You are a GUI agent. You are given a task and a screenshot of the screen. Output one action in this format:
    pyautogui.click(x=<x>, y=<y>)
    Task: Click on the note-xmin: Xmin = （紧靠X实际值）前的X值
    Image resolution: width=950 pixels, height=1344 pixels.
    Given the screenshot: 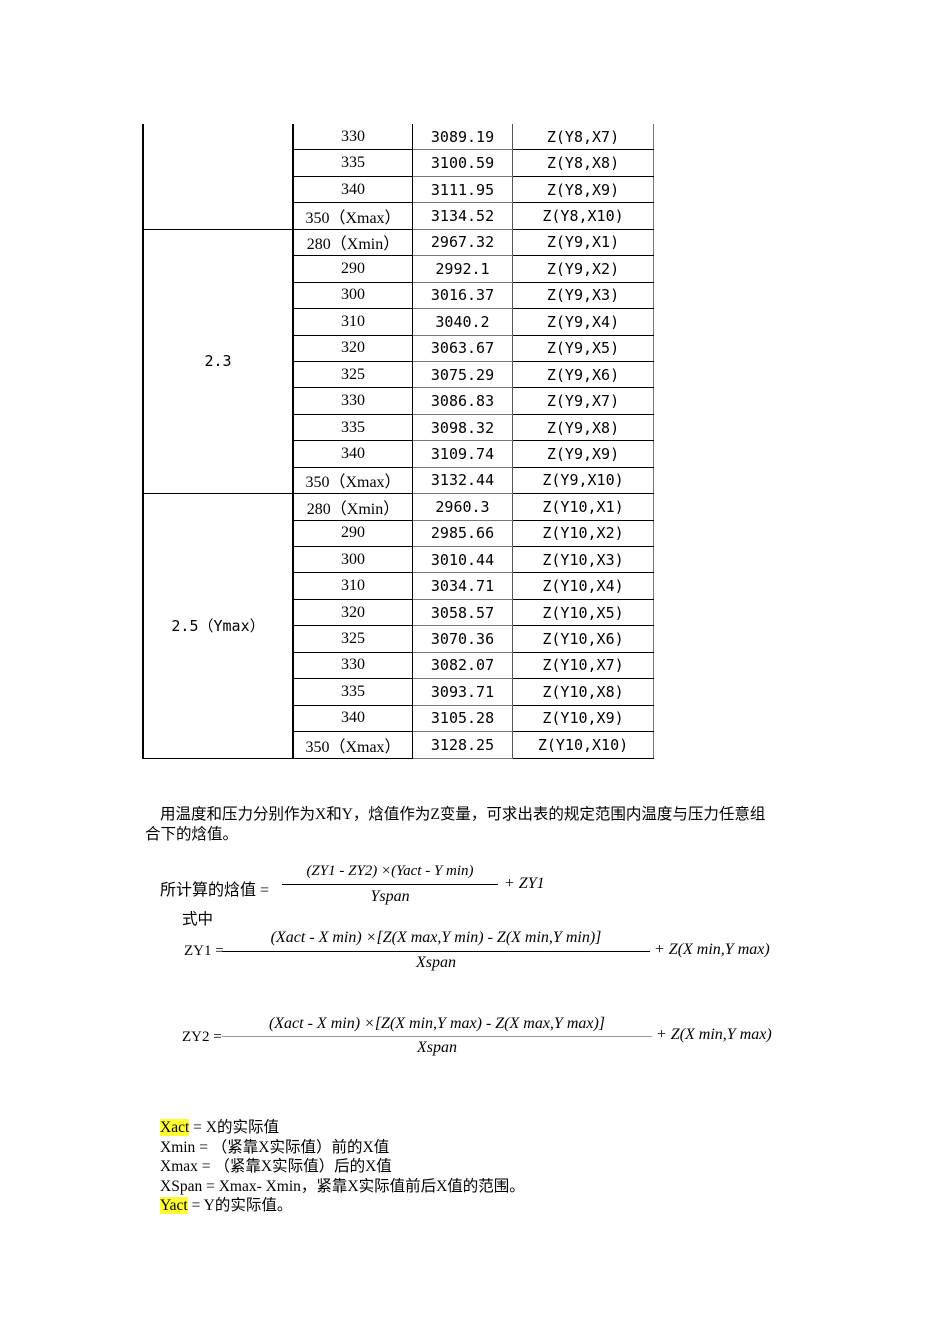 What is the action you would take?
    pyautogui.click(x=342, y=1148)
    